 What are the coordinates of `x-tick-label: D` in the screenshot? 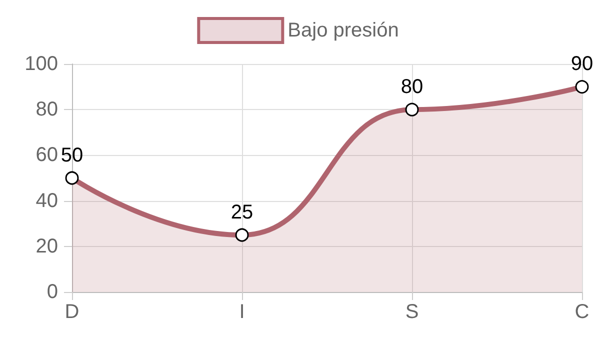 It's located at (72, 312).